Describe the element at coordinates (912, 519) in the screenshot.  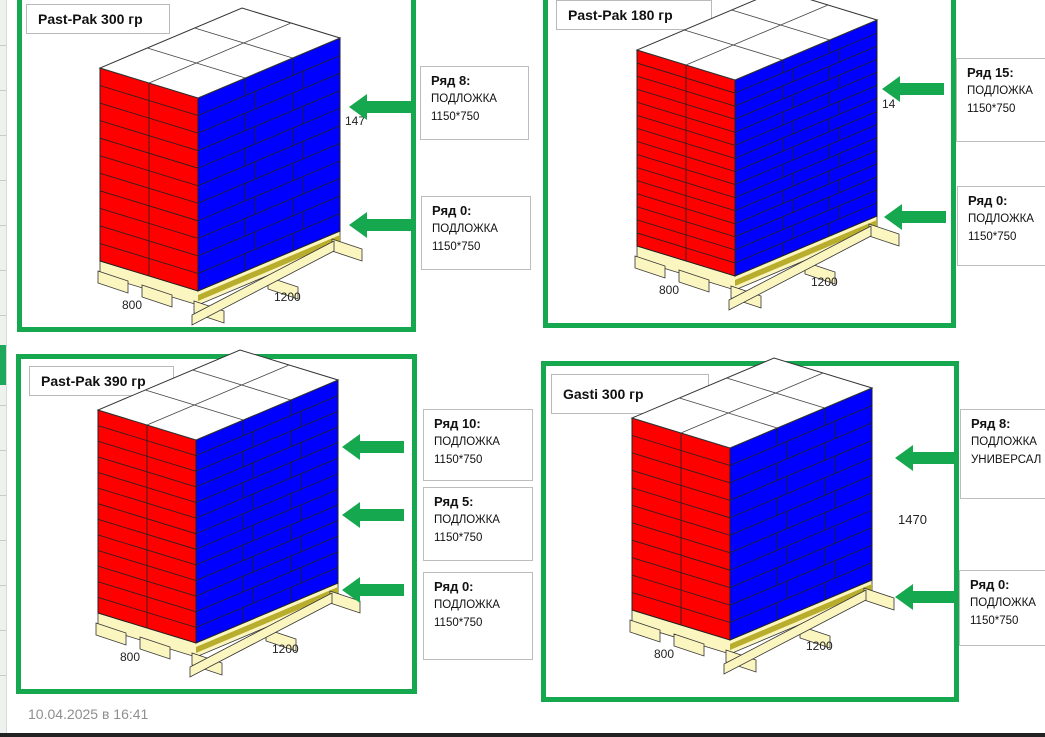
I see `height-dimension: 1470` at that location.